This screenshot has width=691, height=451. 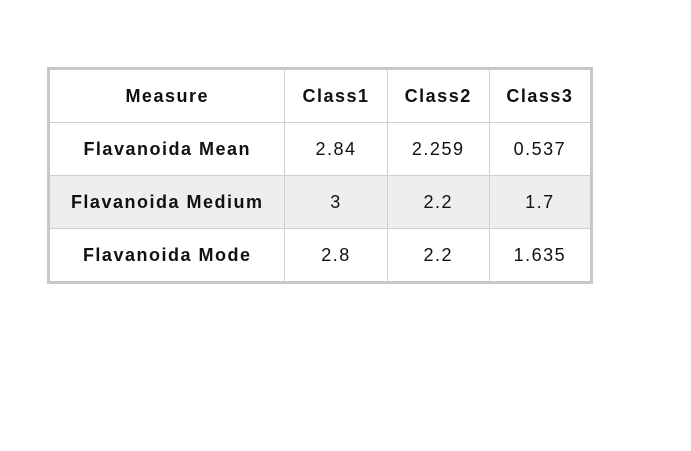 I want to click on table-row: Flavanoida Mode 2.8 2.2 1.635, so click(x=320, y=255).